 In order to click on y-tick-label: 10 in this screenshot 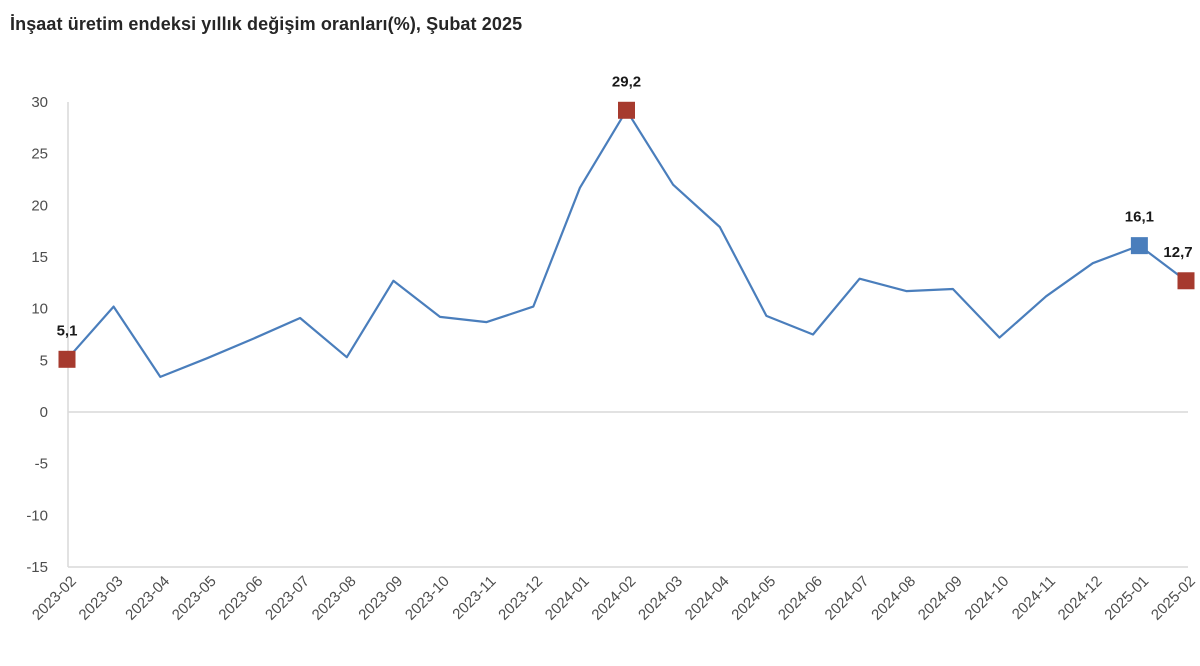, I will do `click(39, 309)`.